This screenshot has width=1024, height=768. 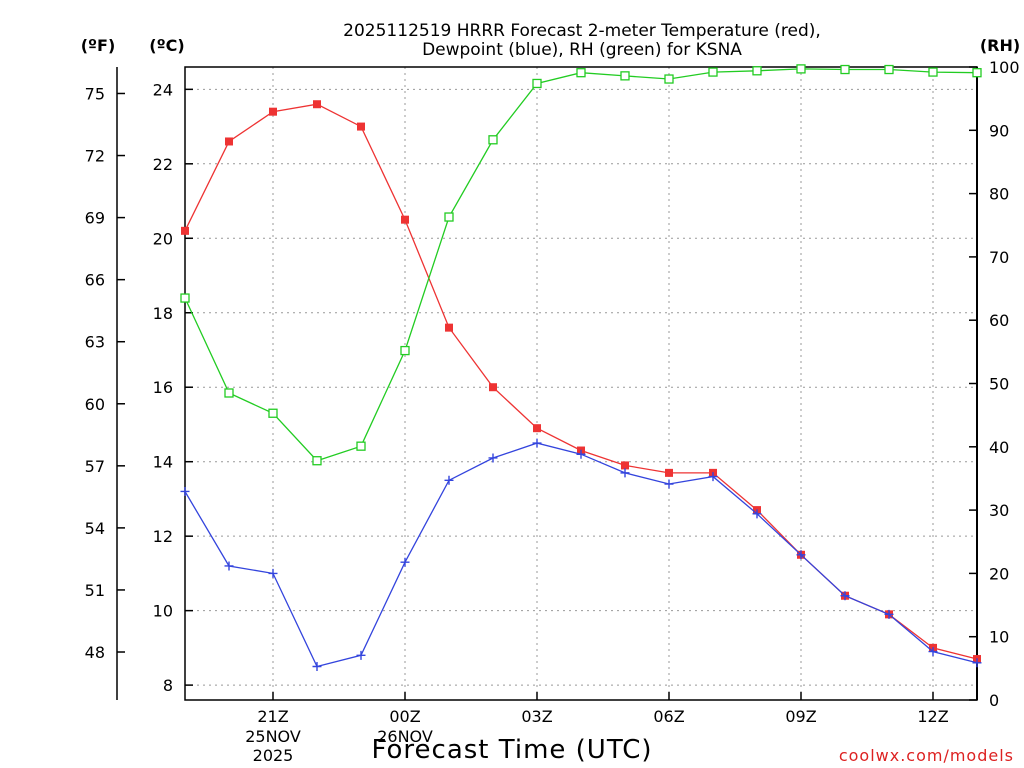 I want to click on x-date-label: 25NOV, so click(x=273, y=736).